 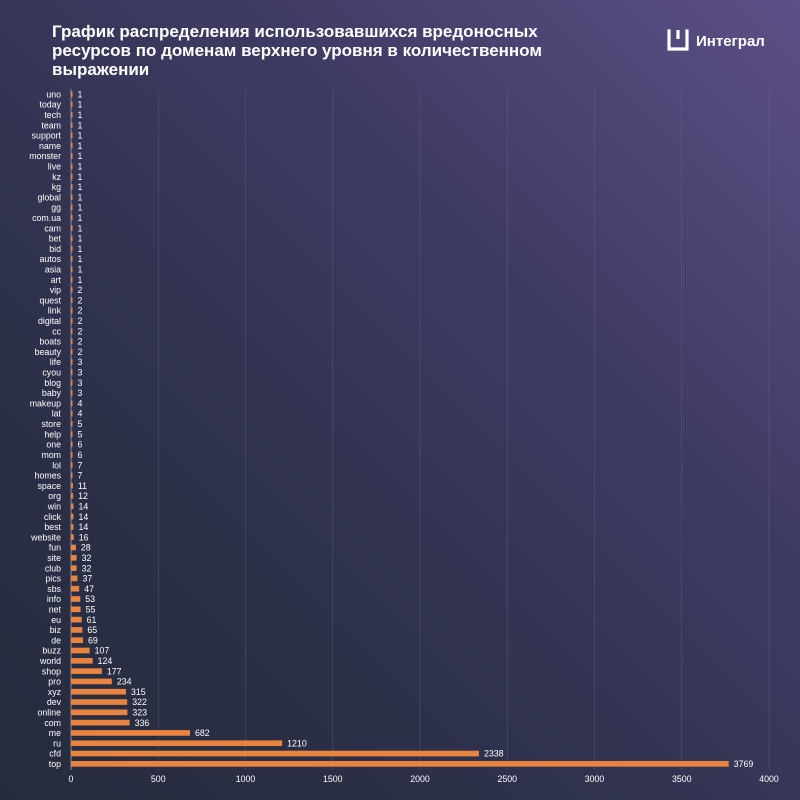 What do you see at coordinates (102, 651) in the screenshot?
I see `data-label: 107` at bounding box center [102, 651].